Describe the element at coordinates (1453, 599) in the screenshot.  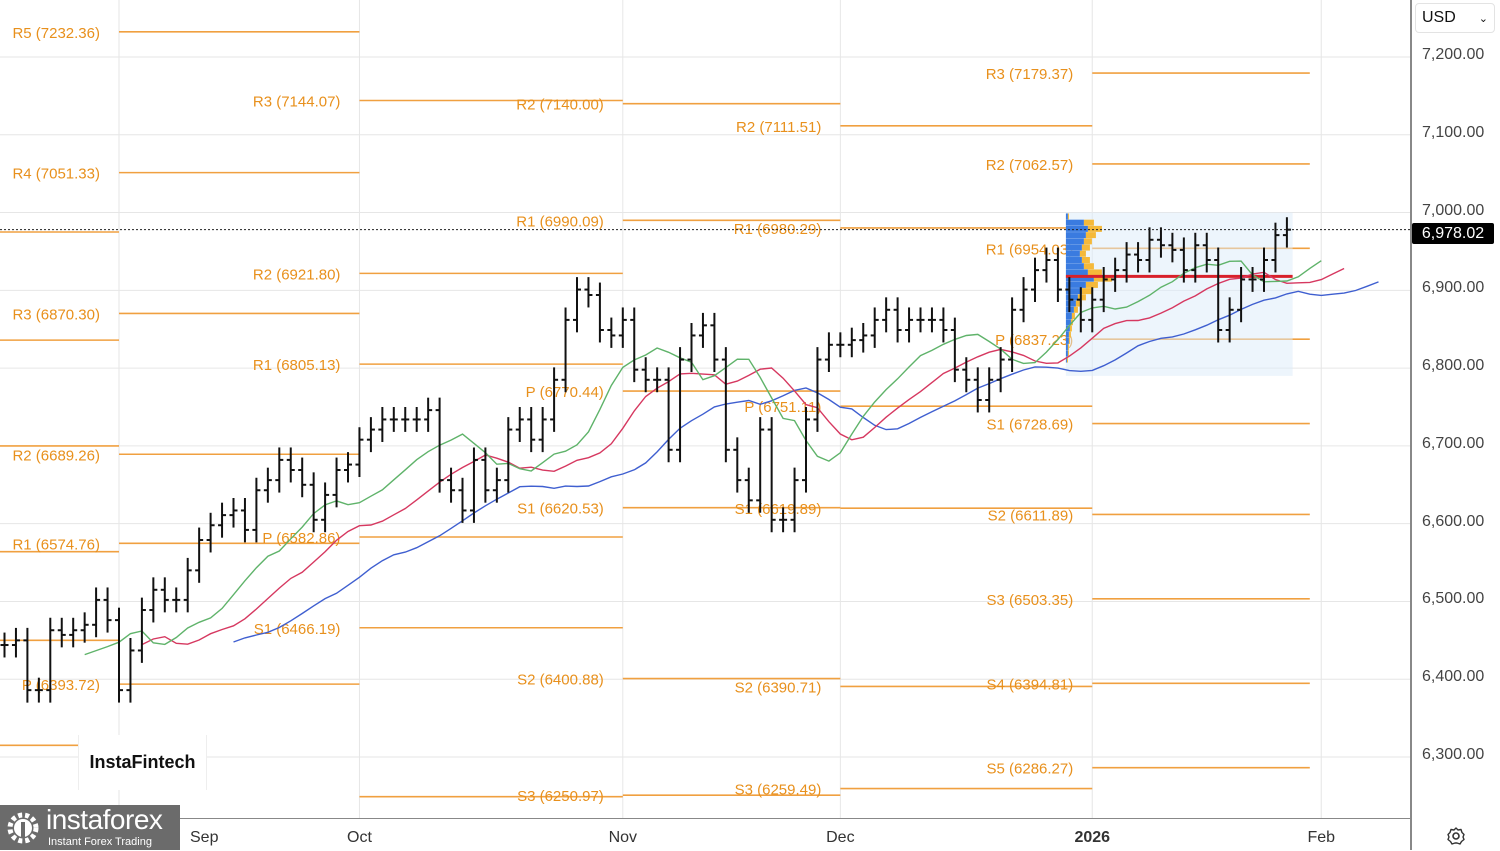
I see `price-tick-label: 6,500.00` at that location.